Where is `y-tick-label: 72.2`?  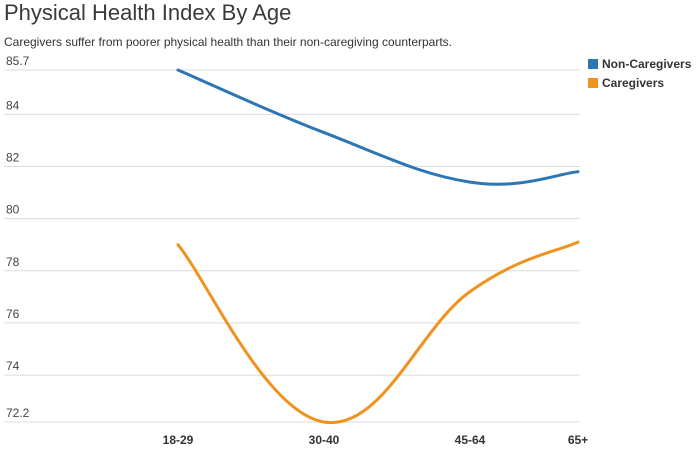 y-tick-label: 72.2 is located at coordinates (18, 413).